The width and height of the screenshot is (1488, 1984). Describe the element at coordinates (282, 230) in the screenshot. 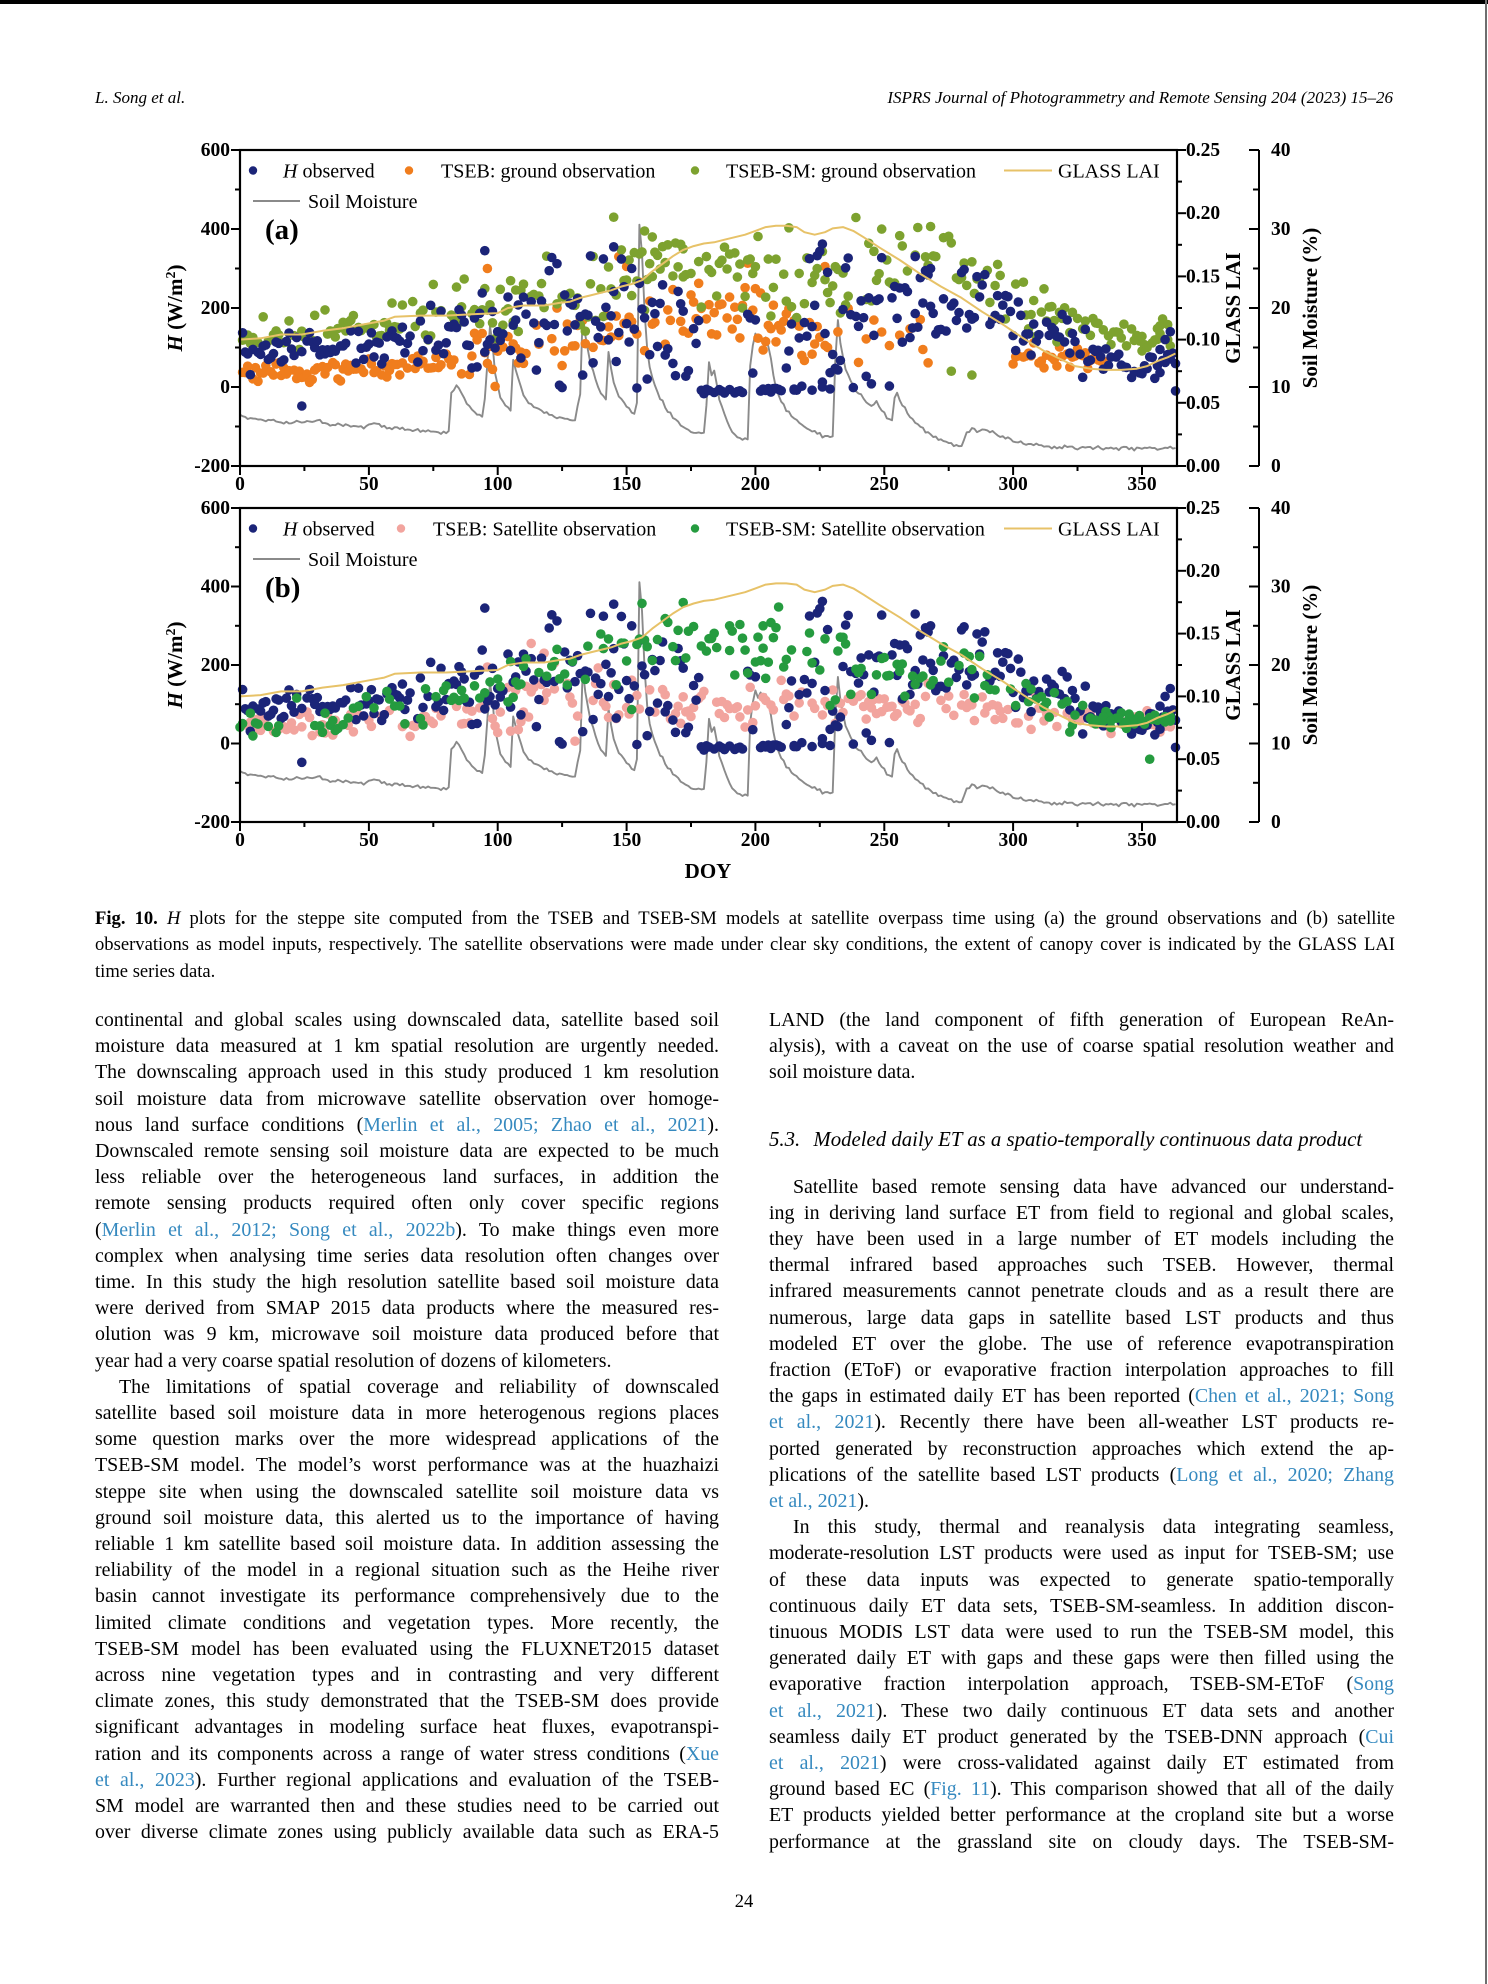

I see `svg-text: (a)` at that location.